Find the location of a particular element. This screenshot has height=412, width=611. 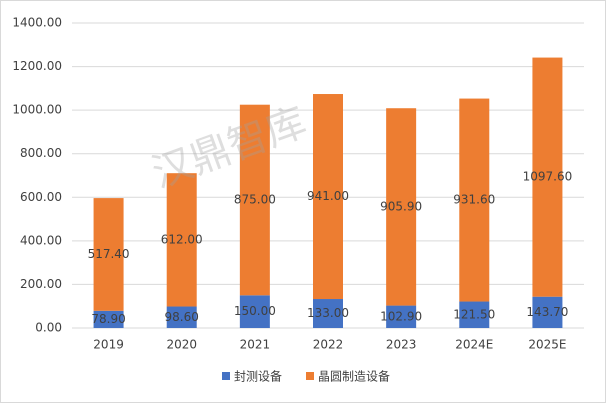

value-label: 941.00 is located at coordinates (328, 196).